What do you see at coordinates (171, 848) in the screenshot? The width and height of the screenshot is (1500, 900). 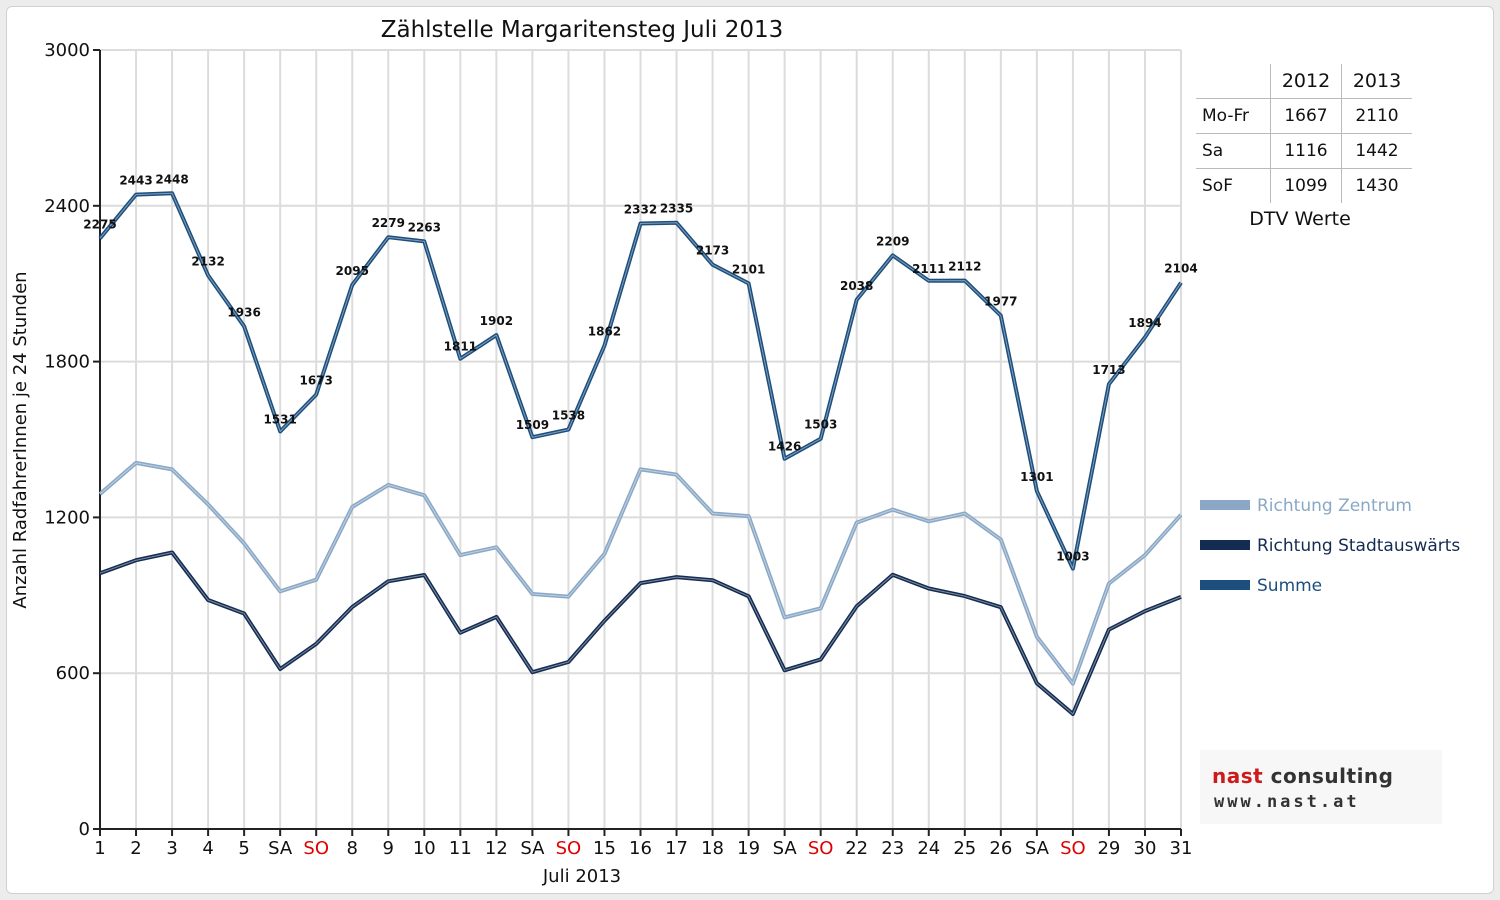 I see `x-tick-label: 3` at bounding box center [171, 848].